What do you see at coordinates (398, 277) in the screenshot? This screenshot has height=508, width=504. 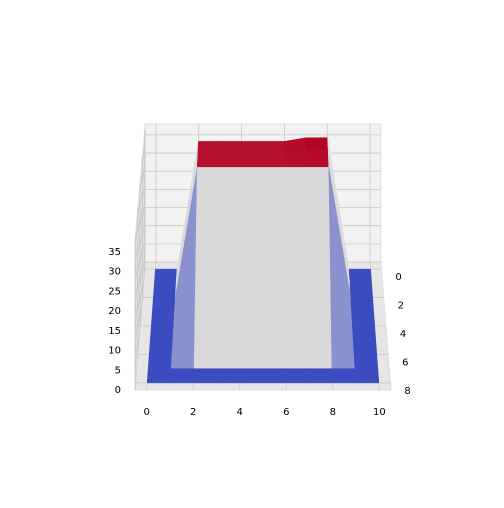 I see `y-tick-label: 0` at bounding box center [398, 277].